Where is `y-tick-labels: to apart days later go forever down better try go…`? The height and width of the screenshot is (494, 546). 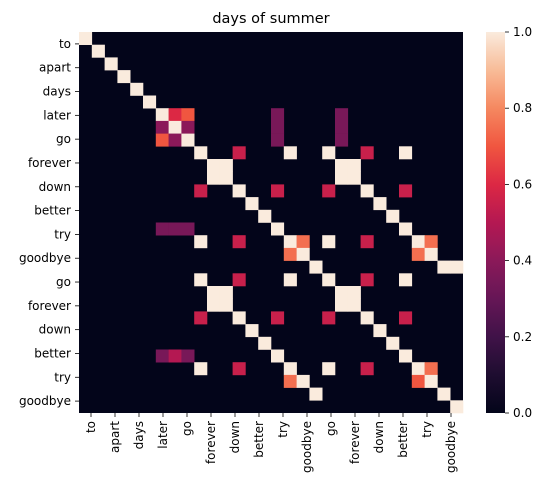 y-tick-labels: to apart days later go forever down better try go… is located at coordinates (49, 222).